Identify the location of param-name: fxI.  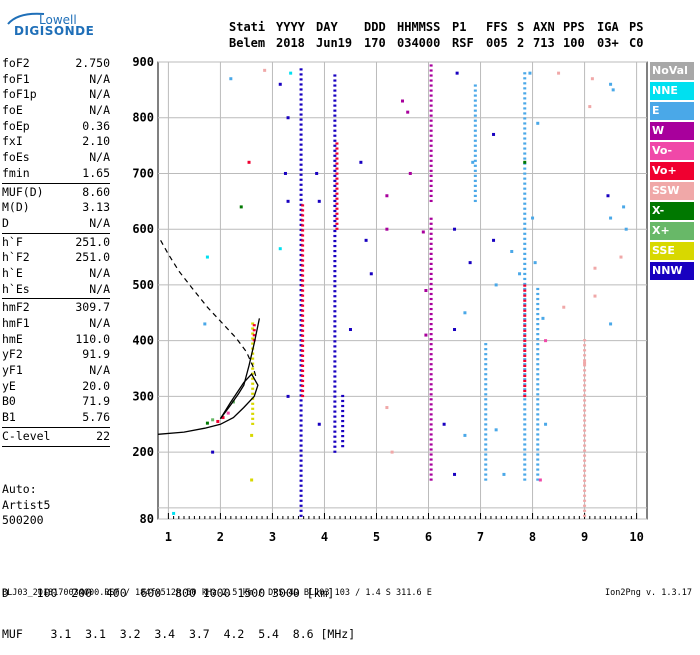
(12, 141).